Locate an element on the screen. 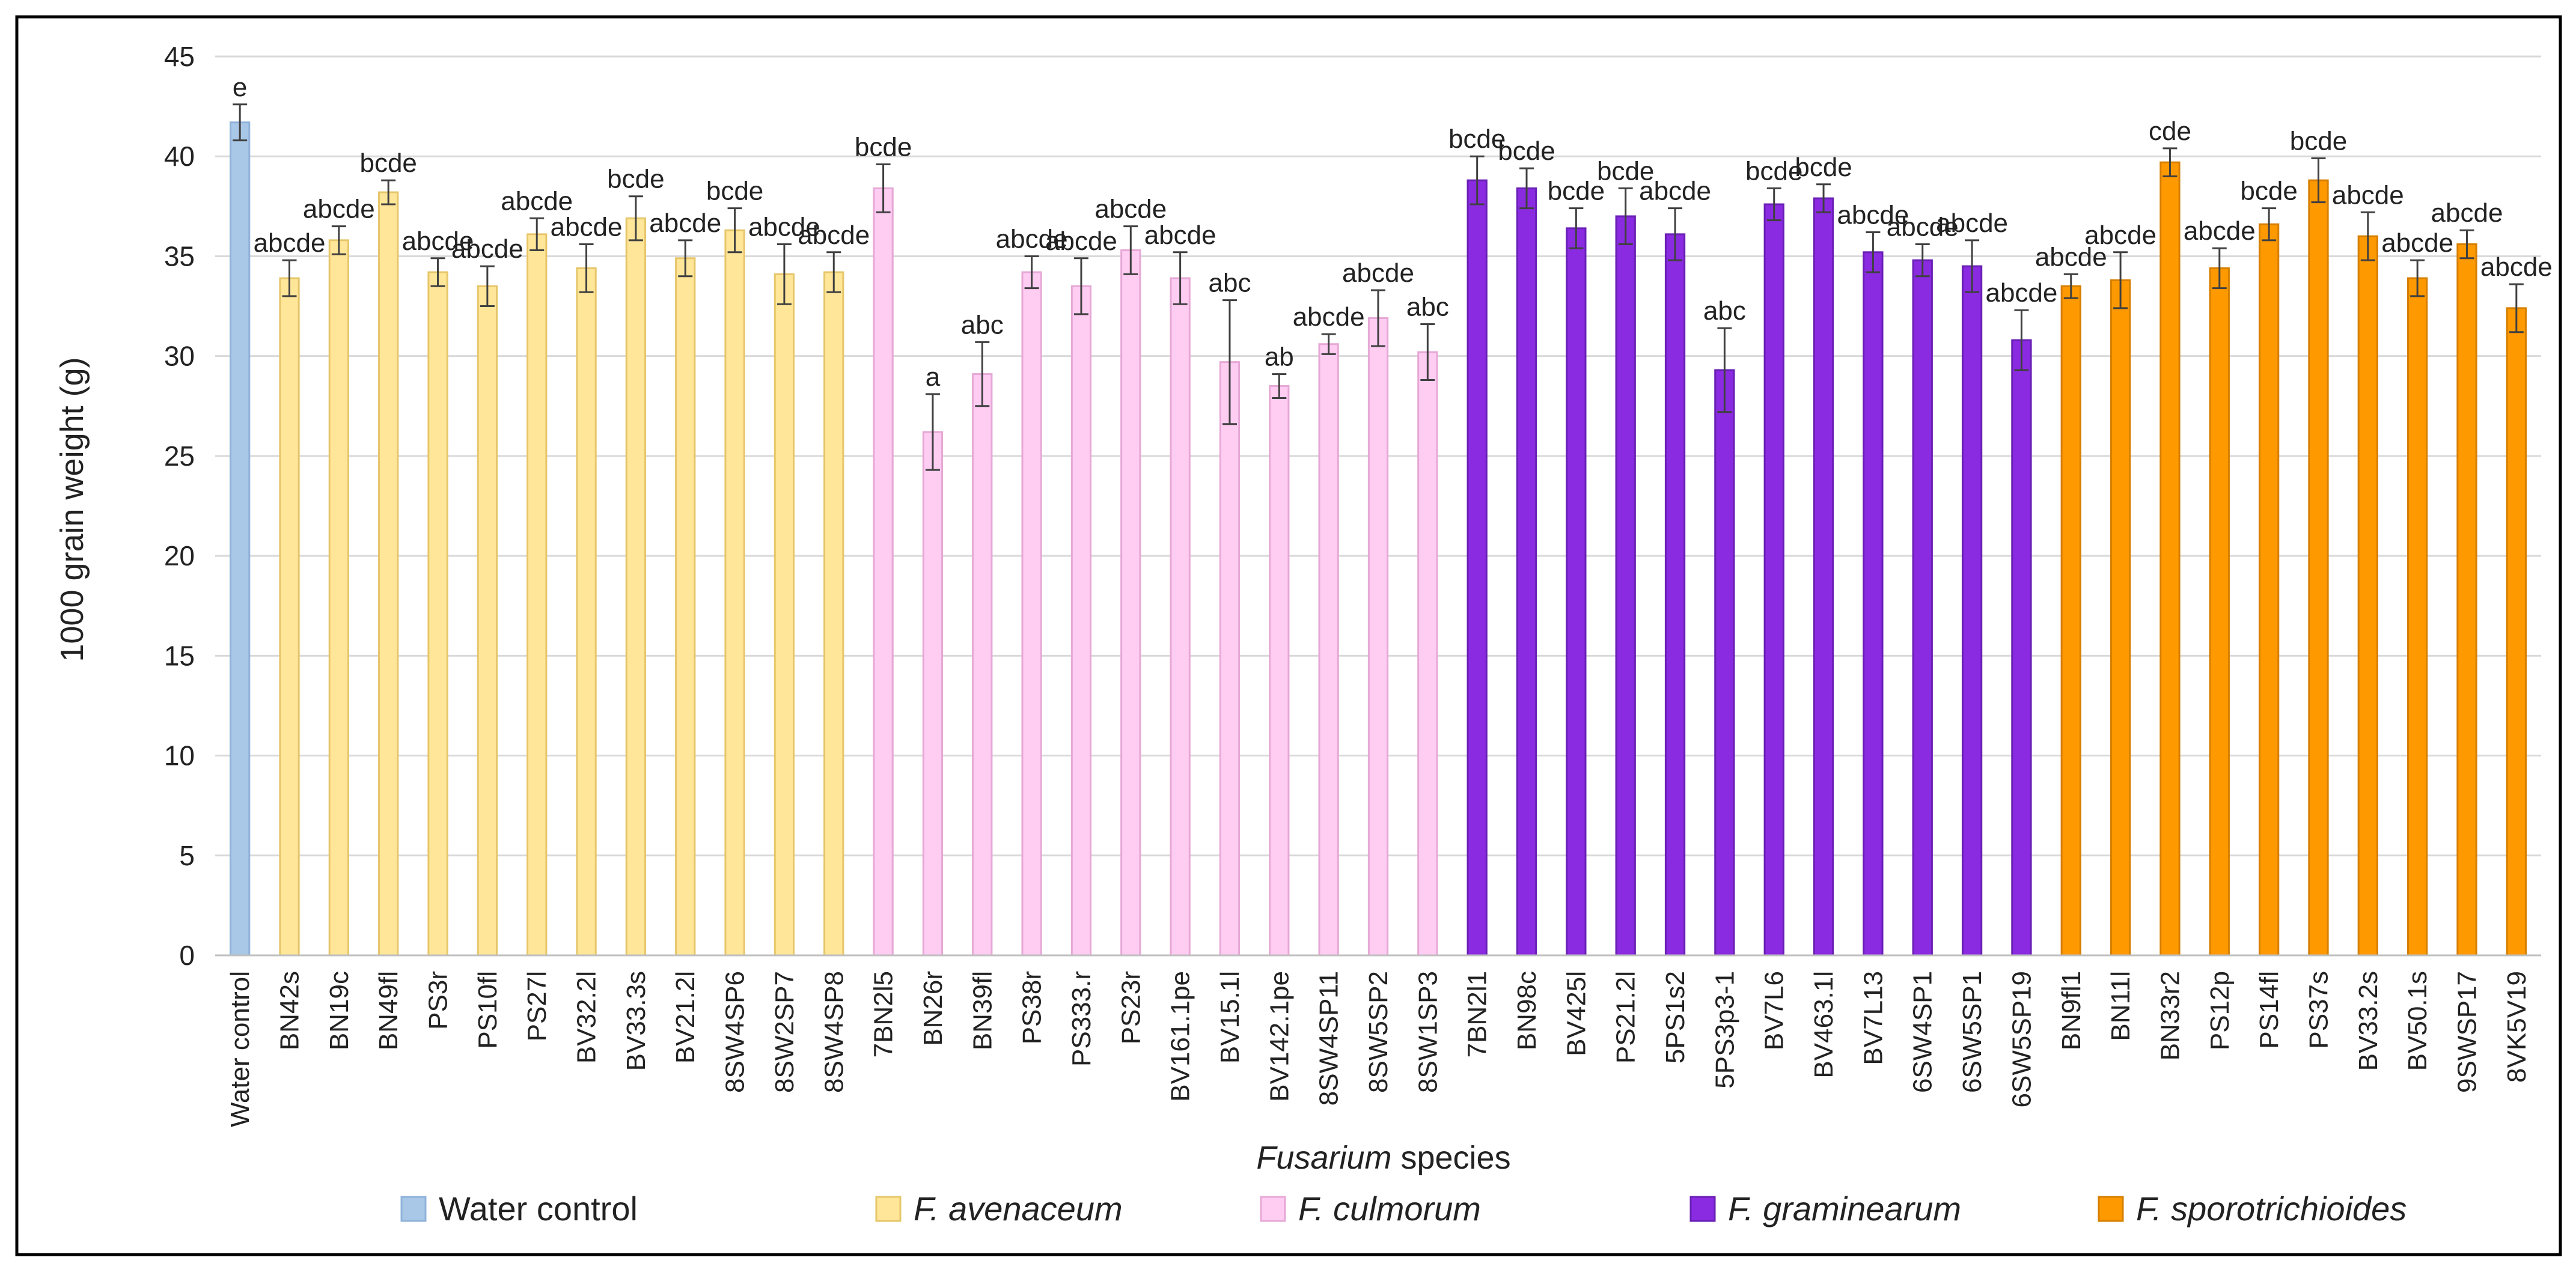 The width and height of the screenshot is (2576, 1272). category-label: 6SW5SP19 is located at coordinates (2021, 1039).